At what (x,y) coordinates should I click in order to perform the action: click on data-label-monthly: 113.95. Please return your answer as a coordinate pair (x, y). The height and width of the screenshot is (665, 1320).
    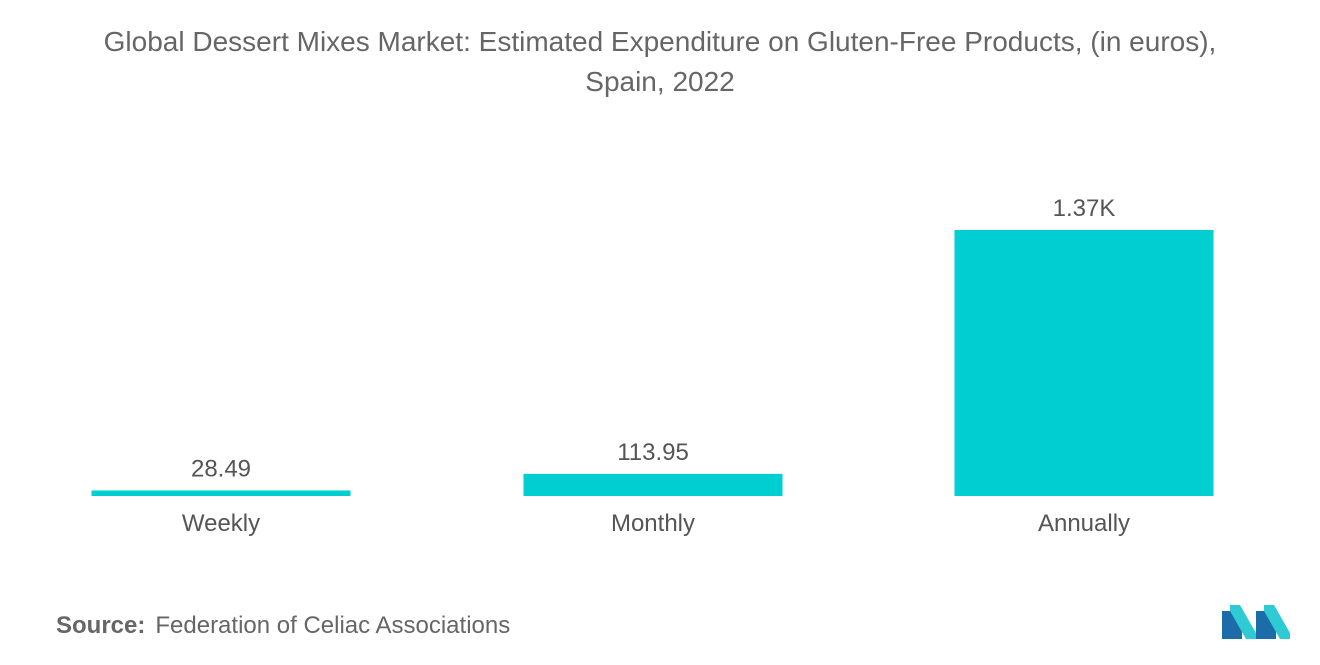
    Looking at the image, I should click on (653, 452).